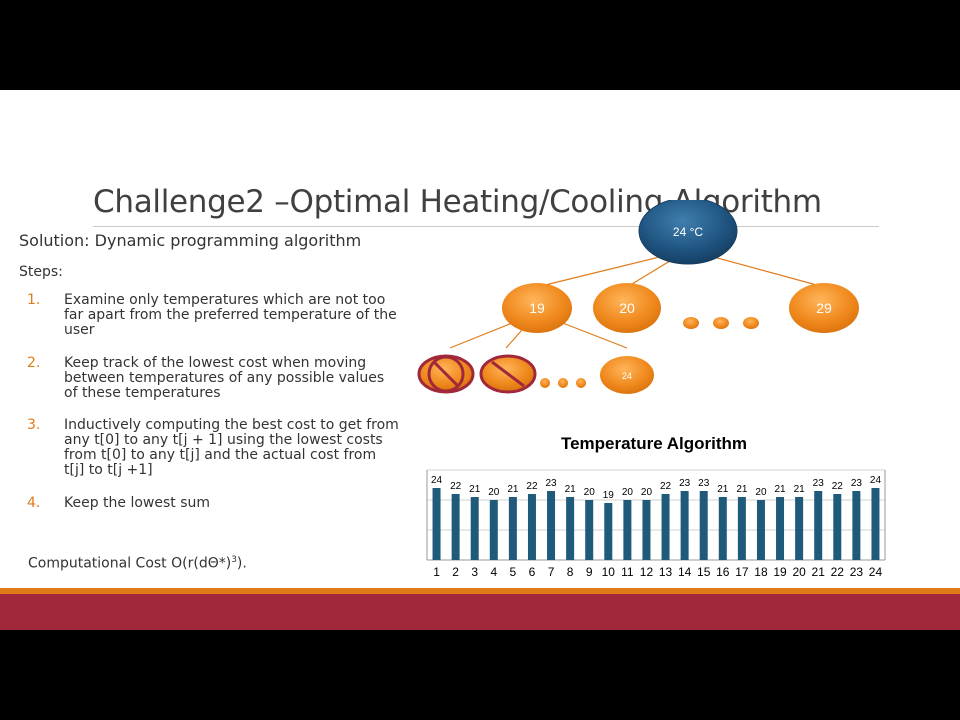 Image resolution: width=960 pixels, height=720 pixels. What do you see at coordinates (34, 300) in the screenshot?
I see `step-number: 1.` at bounding box center [34, 300].